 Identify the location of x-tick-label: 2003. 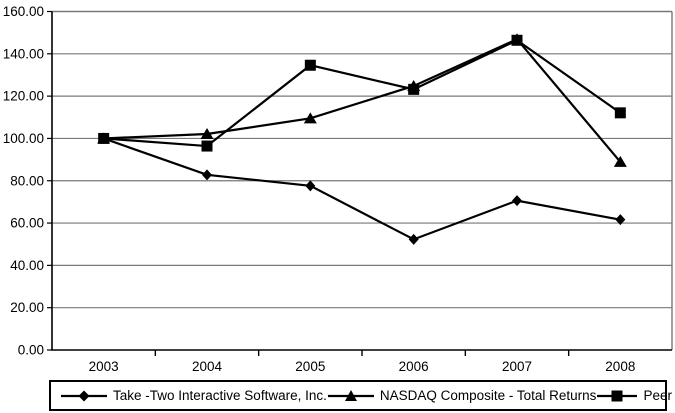
(104, 366).